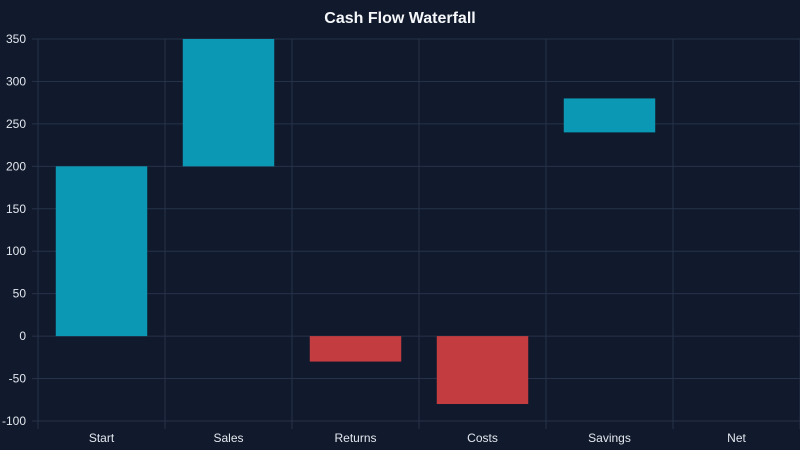 This screenshot has width=800, height=450. What do you see at coordinates (355, 349) in the screenshot?
I see `bar-returns` at bounding box center [355, 349].